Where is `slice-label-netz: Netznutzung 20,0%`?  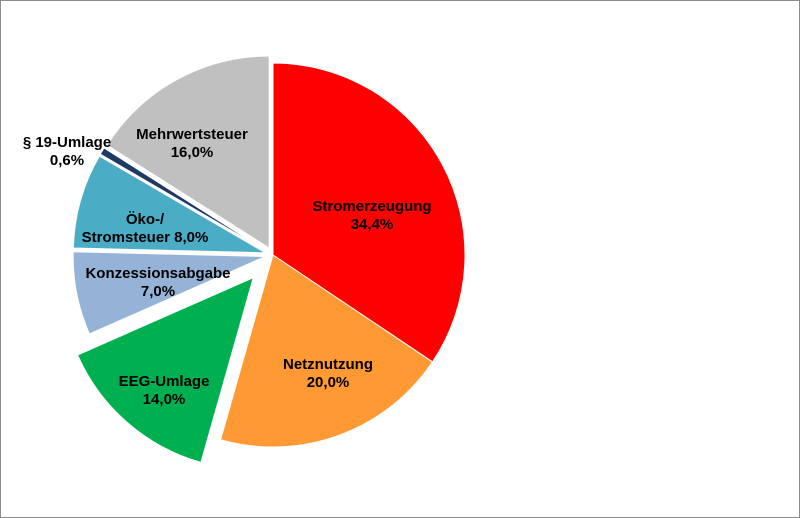
slice-label-netz: Netznutzung 20,0% is located at coordinates (328, 373).